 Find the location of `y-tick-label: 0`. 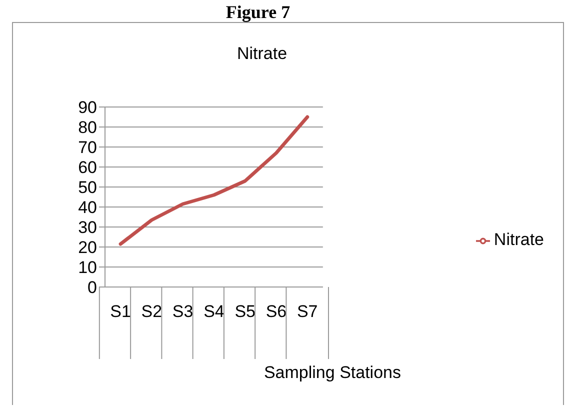

y-tick-label: 0 is located at coordinates (92, 288).